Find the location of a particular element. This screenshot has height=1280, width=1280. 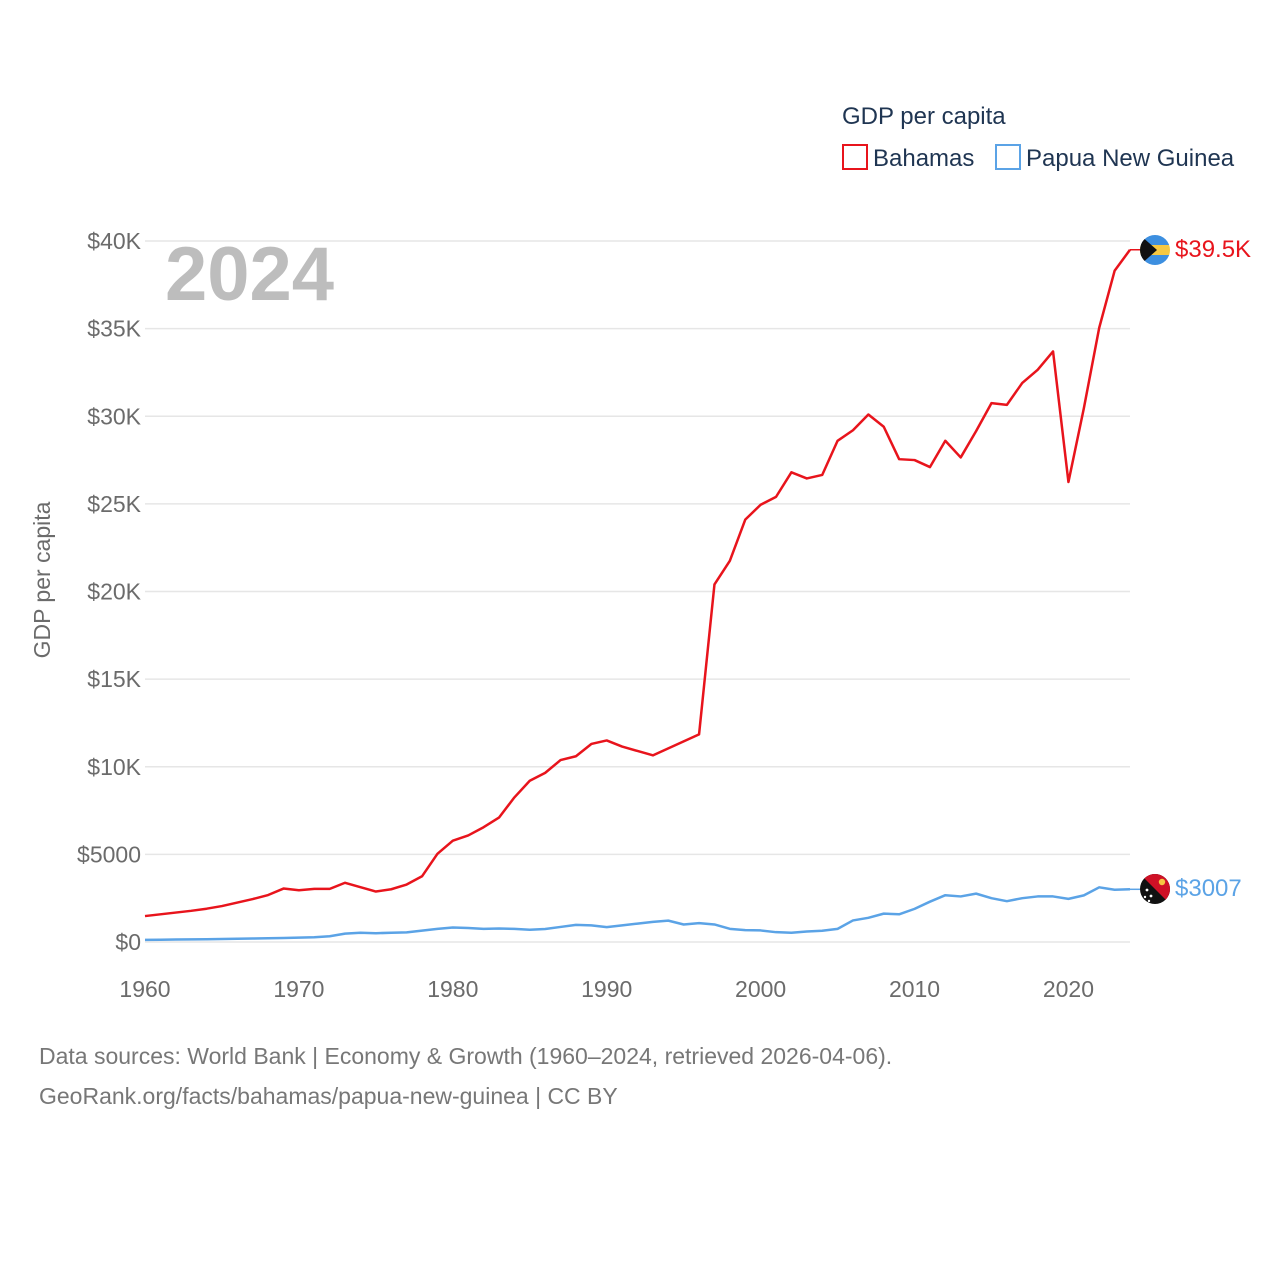

y-tick-label: $30K is located at coordinates (114, 416).